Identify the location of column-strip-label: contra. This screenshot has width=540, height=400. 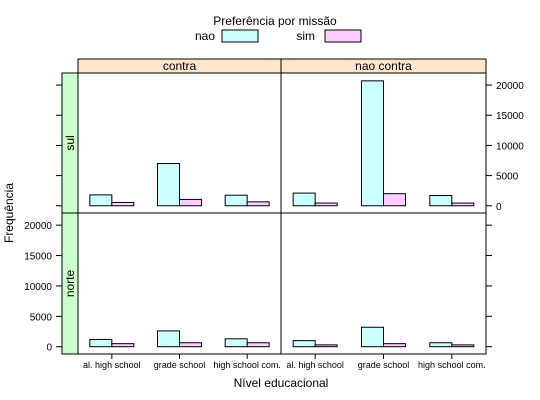
(180, 66).